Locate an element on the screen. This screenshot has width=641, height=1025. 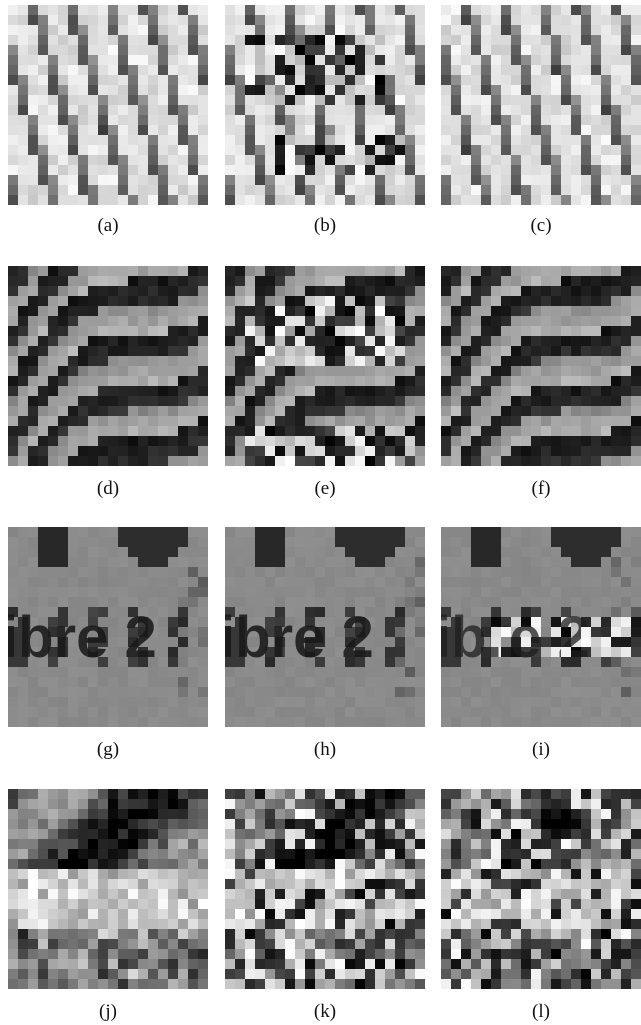
image-patch-b is located at coordinates (325, 105).